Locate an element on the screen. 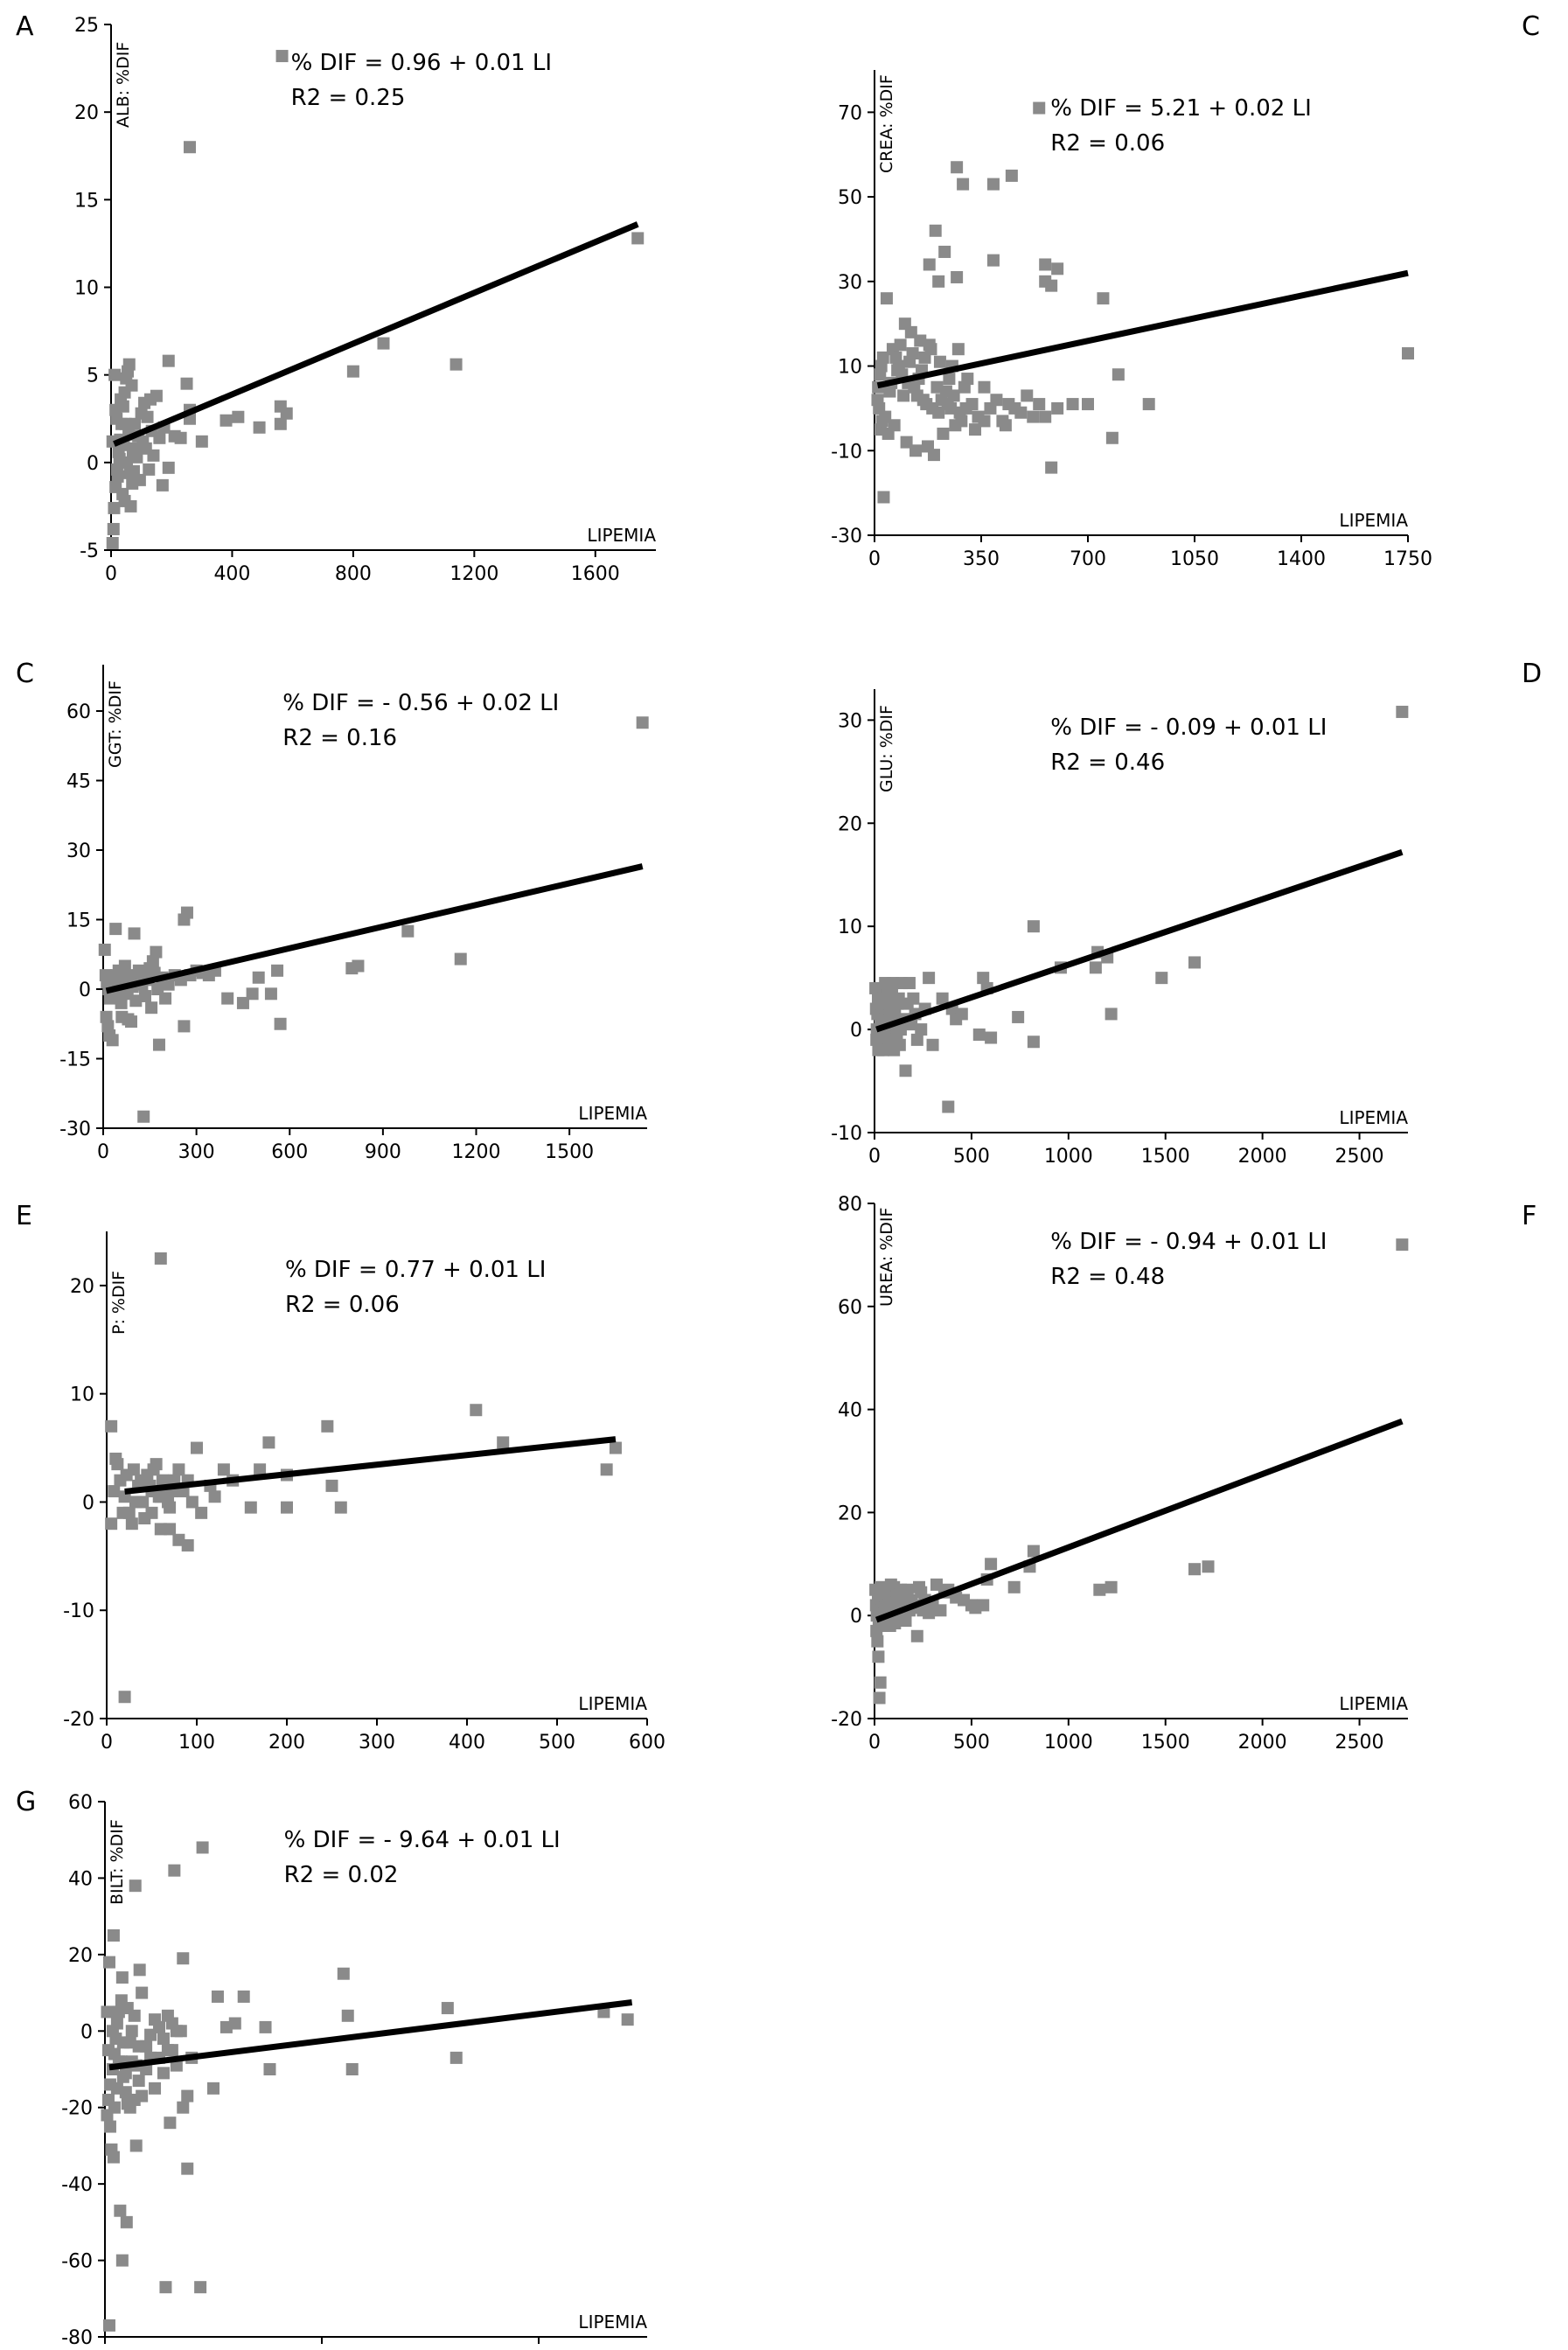 This screenshot has height=2350, width=1568. y-tick-label: -30 is located at coordinates (75, 1129).